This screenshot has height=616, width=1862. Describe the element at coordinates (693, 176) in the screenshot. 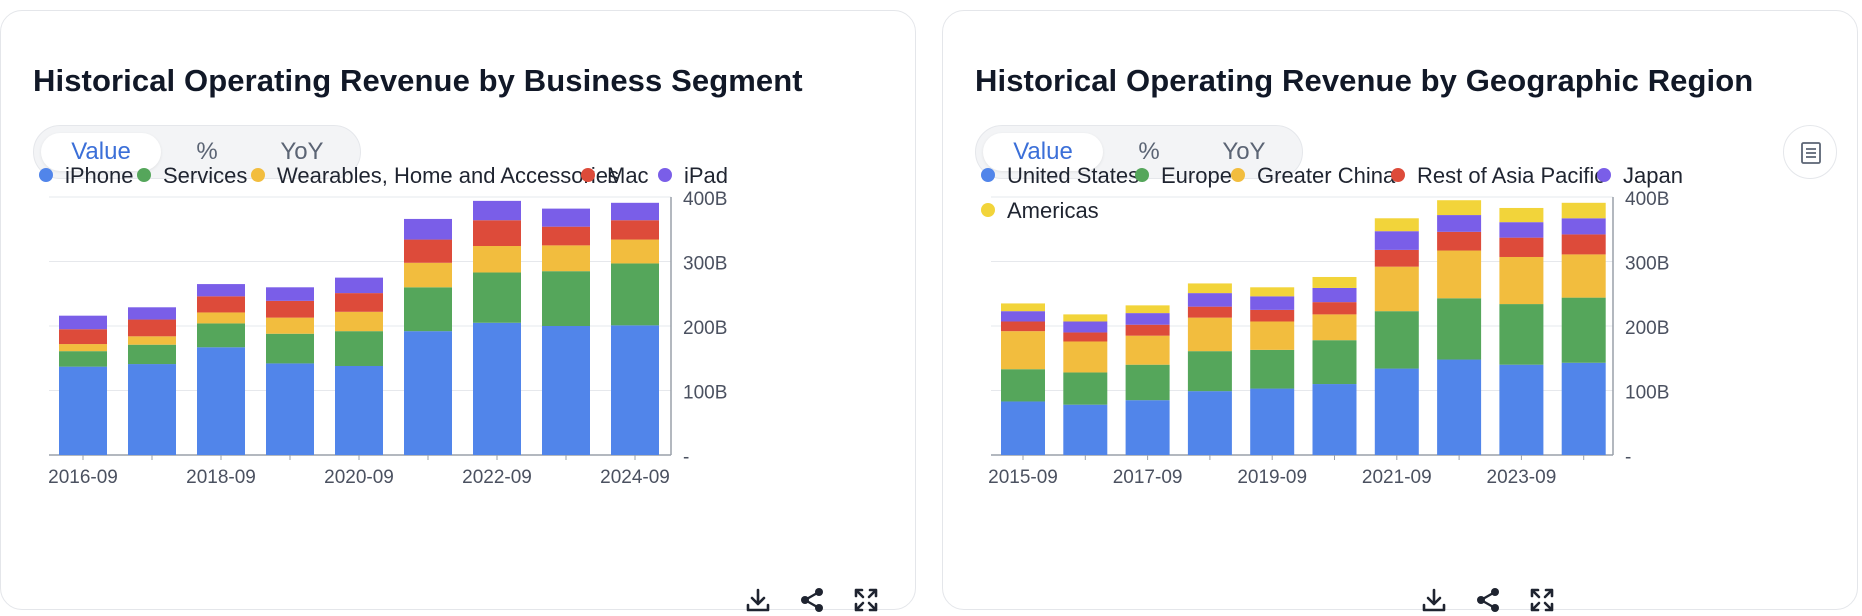

I see `legend-item-ipad: iPad` at that location.